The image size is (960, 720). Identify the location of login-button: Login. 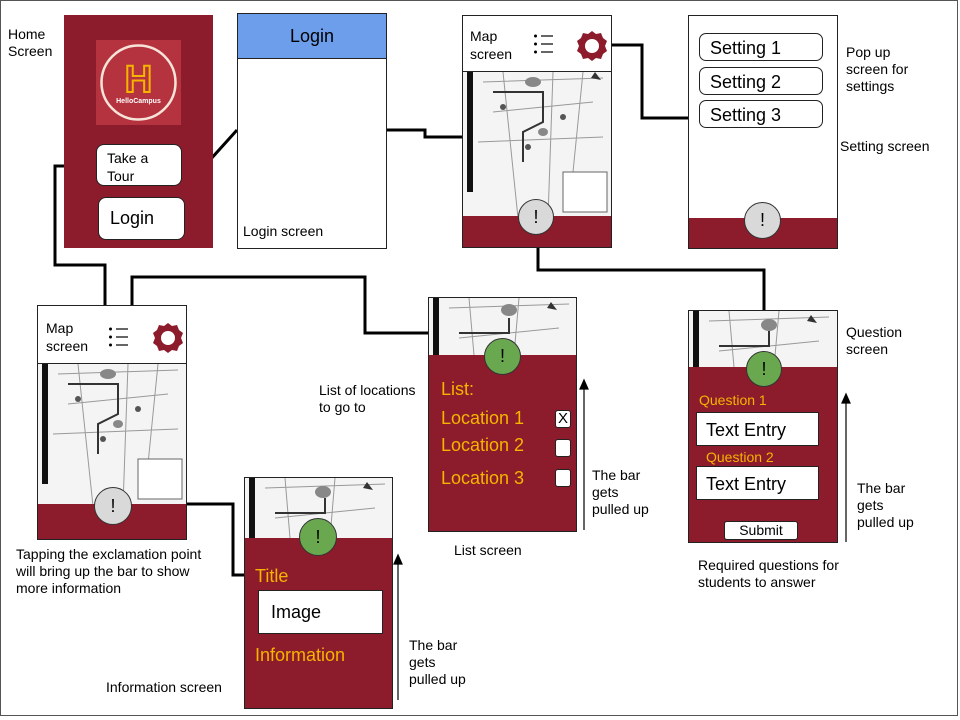
(141, 218).